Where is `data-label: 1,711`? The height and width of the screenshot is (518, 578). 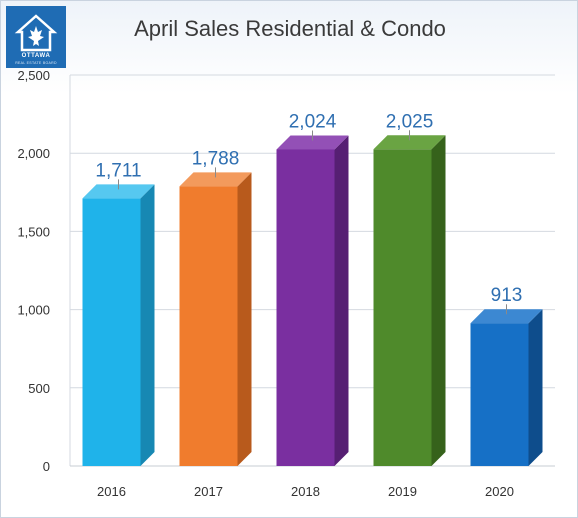 data-label: 1,711 is located at coordinates (118, 170).